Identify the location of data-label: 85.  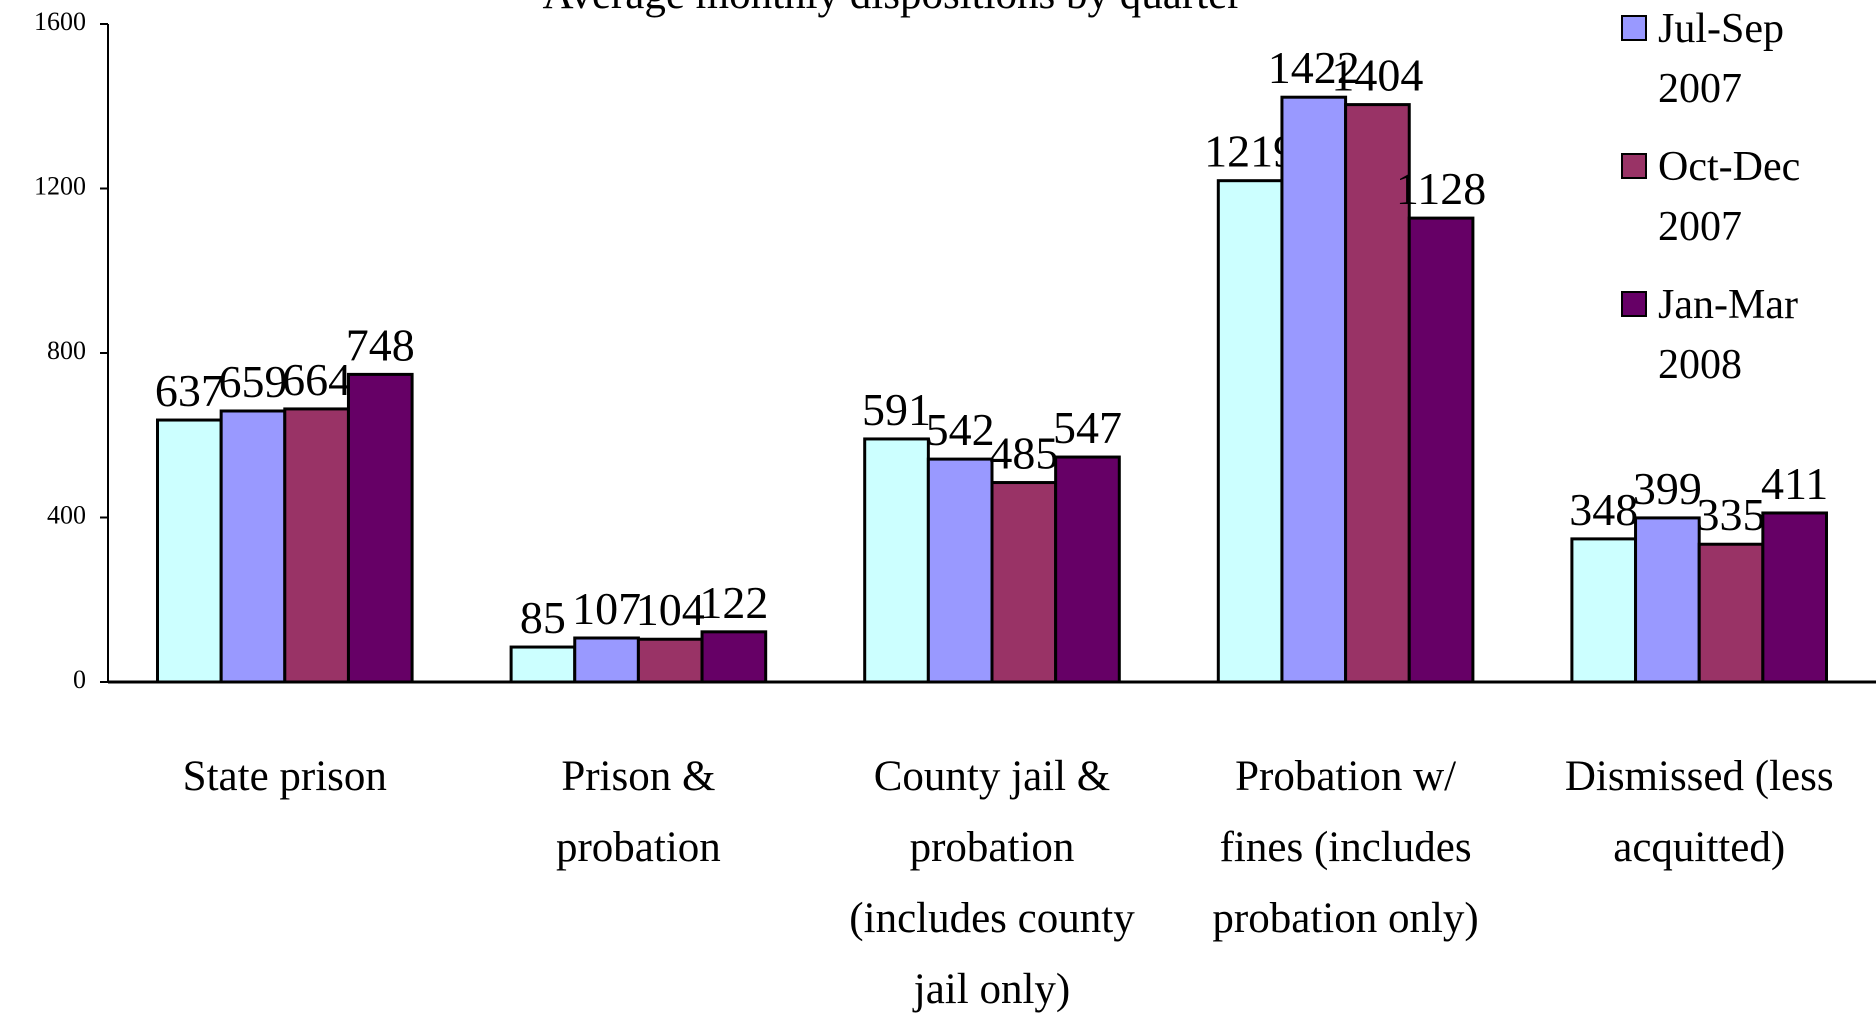
(543, 617).